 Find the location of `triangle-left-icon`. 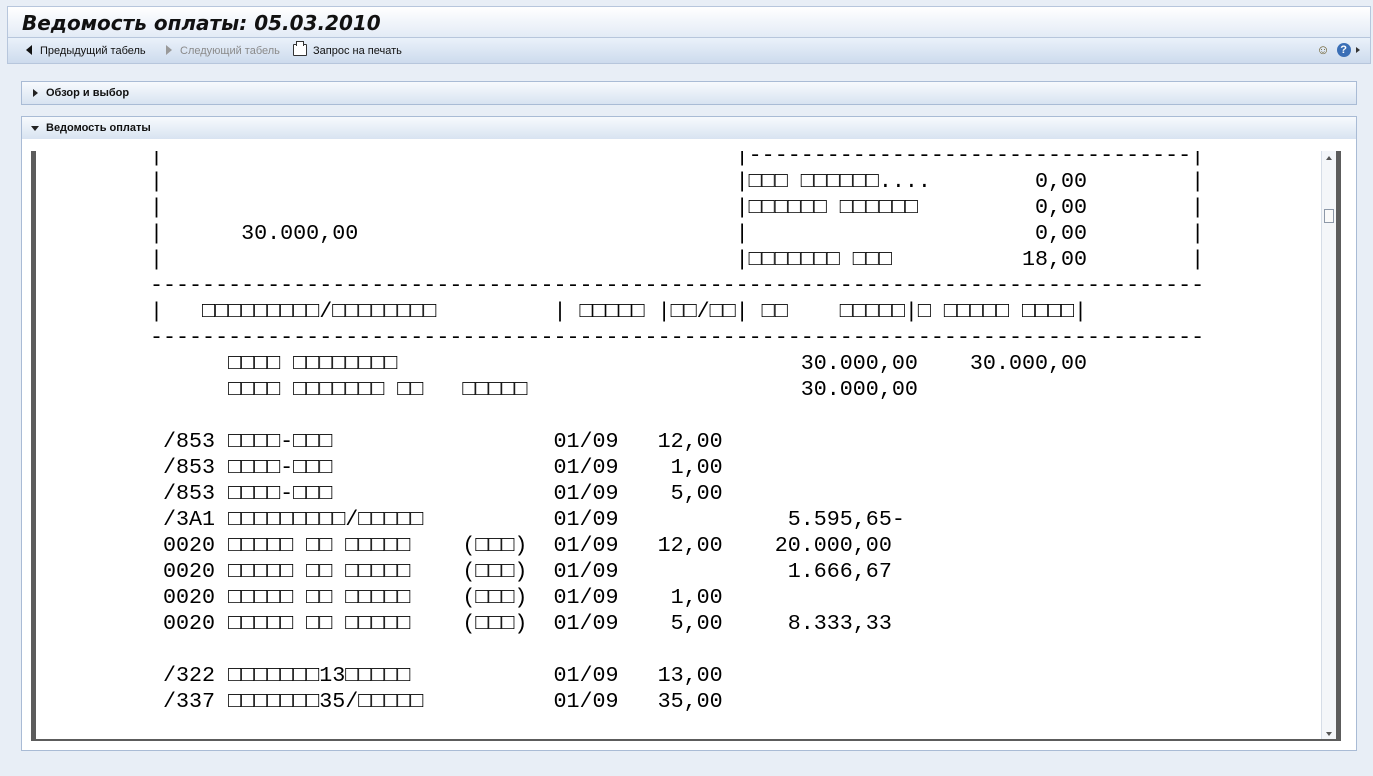

triangle-left-icon is located at coordinates (29, 50).